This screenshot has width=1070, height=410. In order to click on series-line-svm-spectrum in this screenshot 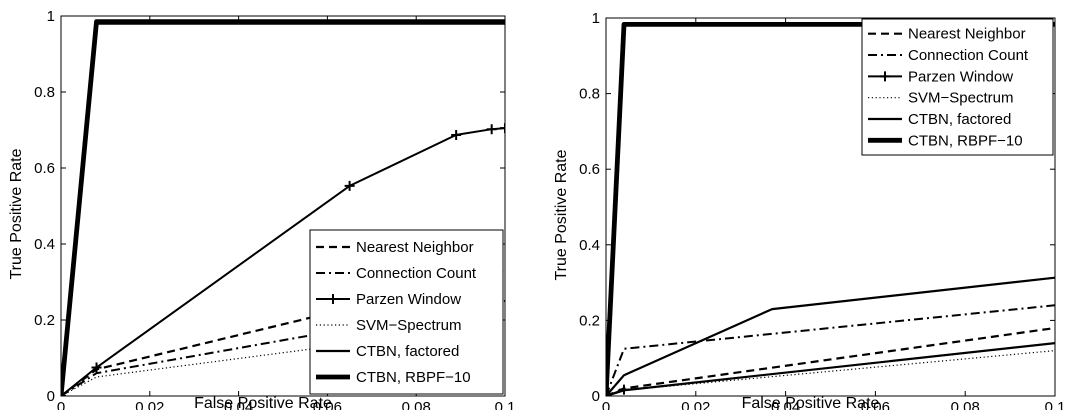, I will do `click(830, 373)`.